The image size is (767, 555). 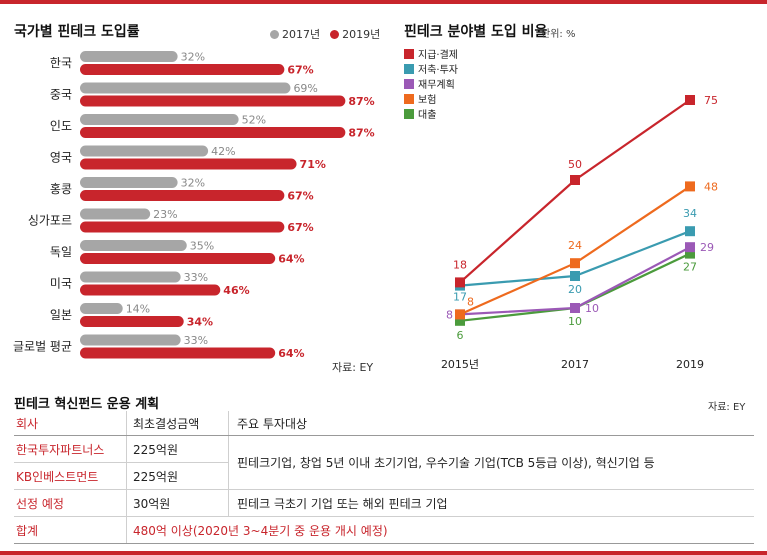 What do you see at coordinates (707, 247) in the screenshot?
I see `data-label: 29` at bounding box center [707, 247].